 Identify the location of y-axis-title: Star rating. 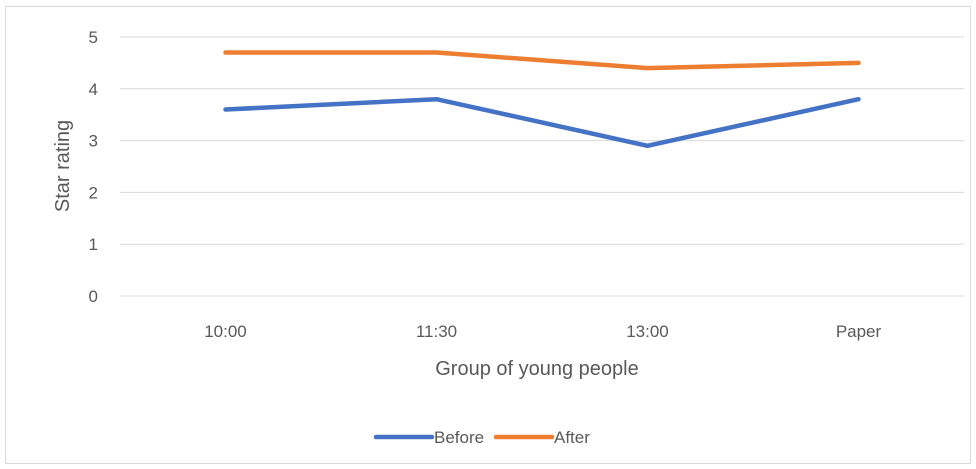
(63, 166).